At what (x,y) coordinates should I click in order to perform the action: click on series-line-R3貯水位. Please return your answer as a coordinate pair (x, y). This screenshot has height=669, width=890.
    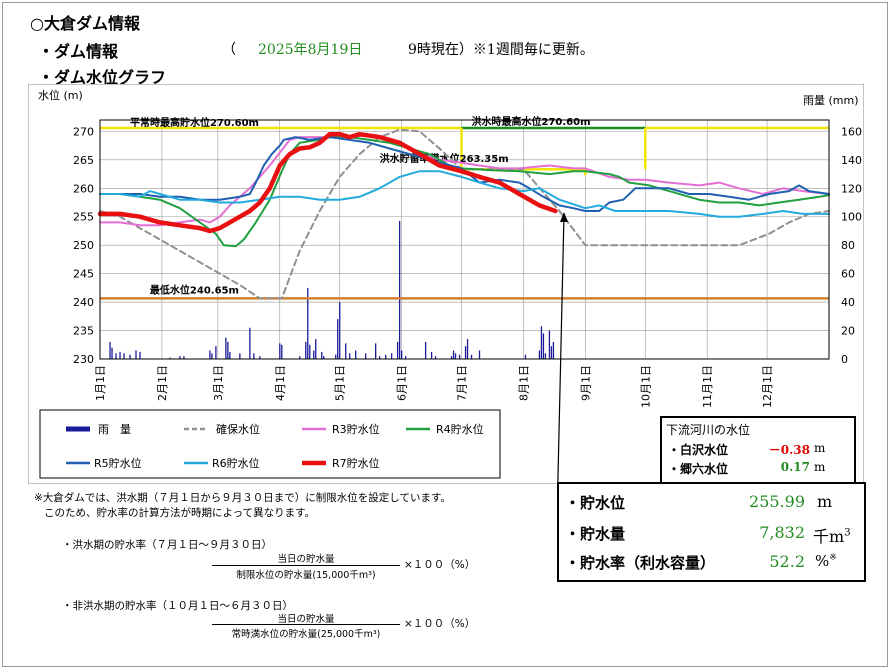
    Looking at the image, I should click on (464, 180).